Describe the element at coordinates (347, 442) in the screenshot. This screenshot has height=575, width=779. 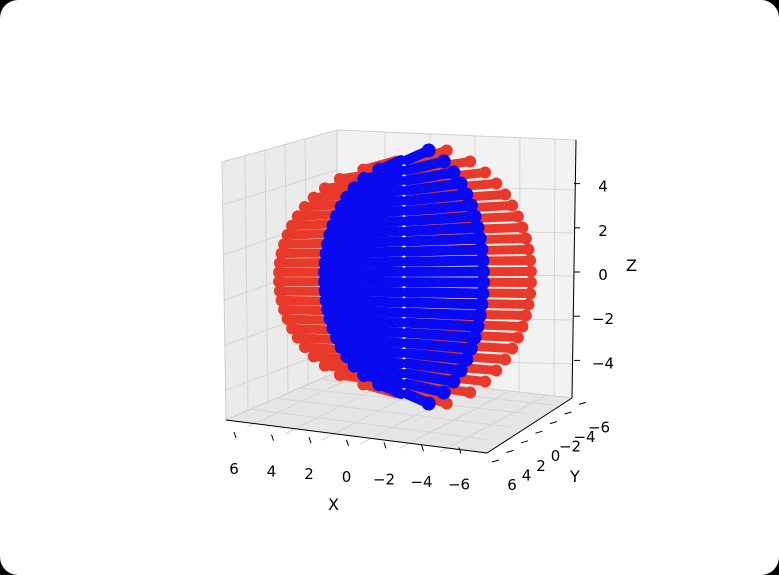
I see `x-tick-marks` at that location.